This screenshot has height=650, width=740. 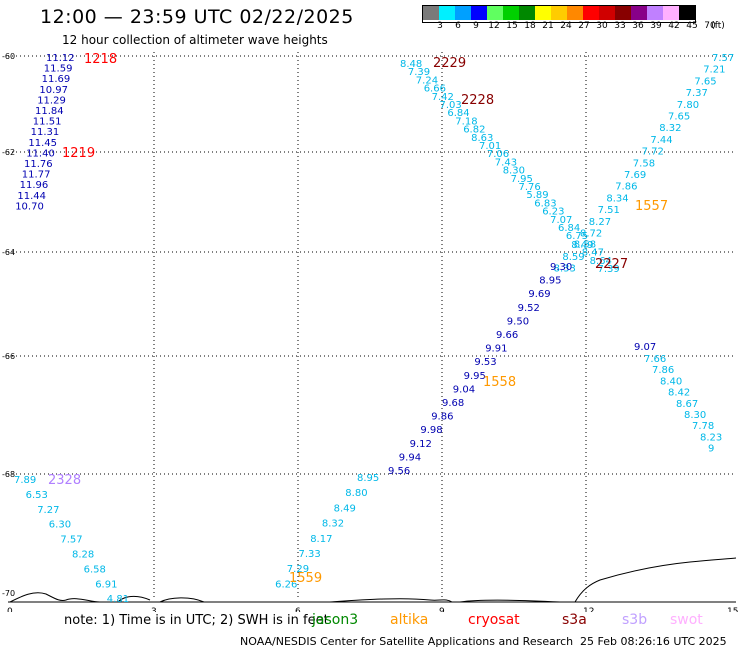 What do you see at coordinates (8, 152) in the screenshot?
I see `y-tick-label: -62` at bounding box center [8, 152].